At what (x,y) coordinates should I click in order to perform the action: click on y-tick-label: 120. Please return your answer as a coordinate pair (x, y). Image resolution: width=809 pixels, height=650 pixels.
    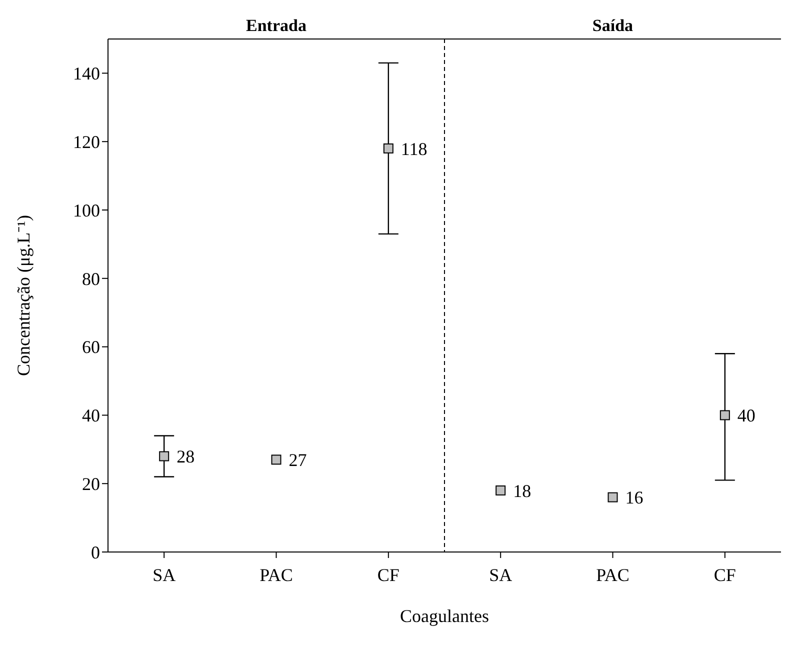
    Looking at the image, I should click on (86, 142).